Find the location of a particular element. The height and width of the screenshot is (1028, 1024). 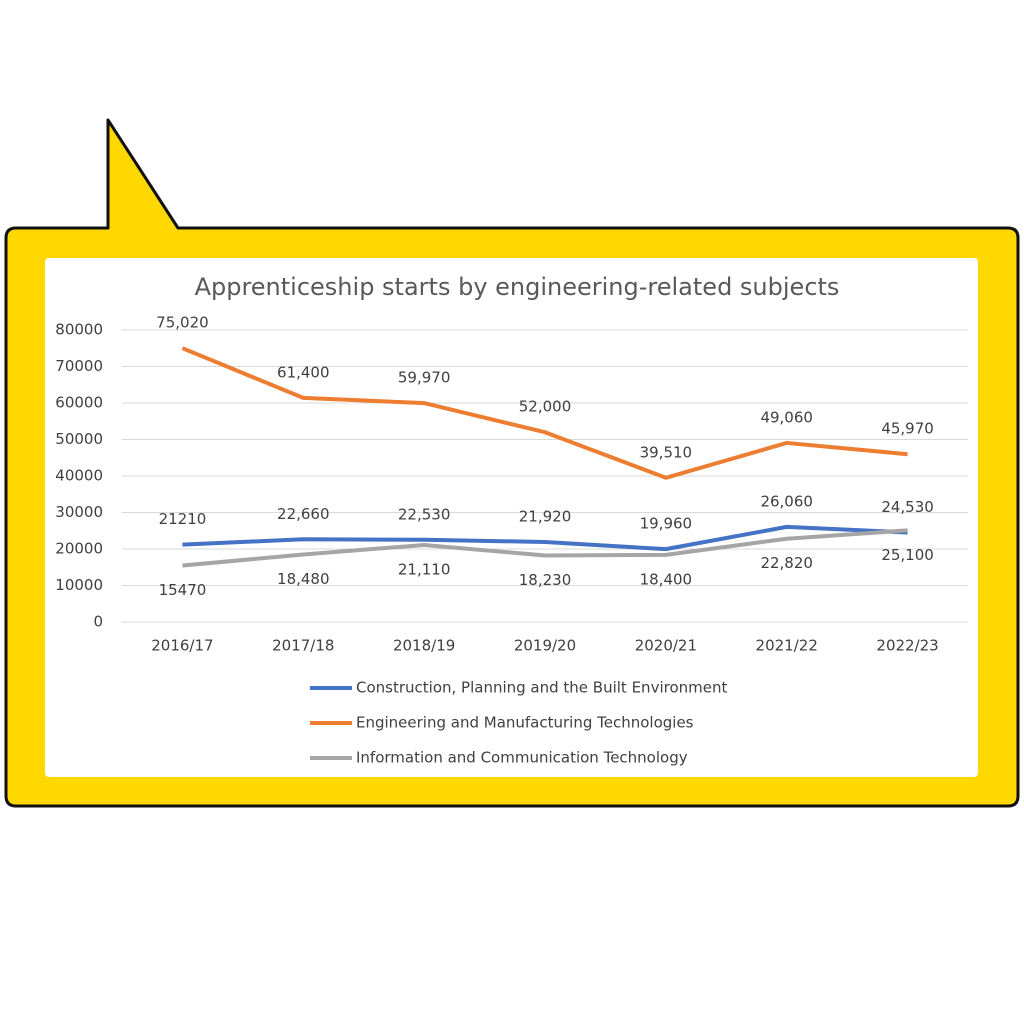

x-tick-label: 2019/20 is located at coordinates (545, 646).